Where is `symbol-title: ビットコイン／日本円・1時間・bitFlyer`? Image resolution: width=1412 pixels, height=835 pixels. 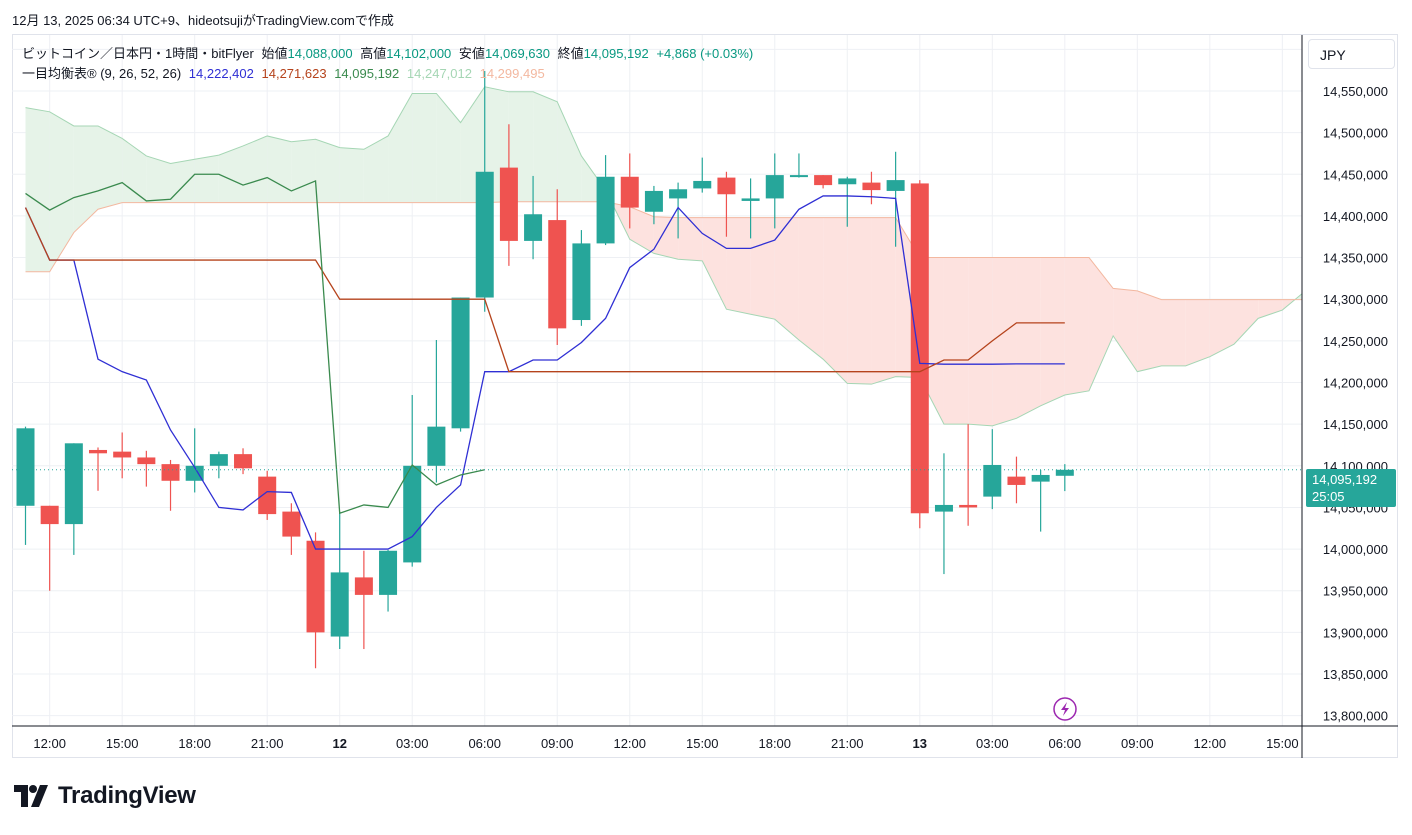 symbol-title: ビットコイン／日本円・1時間・bitFlyer is located at coordinates (138, 53).